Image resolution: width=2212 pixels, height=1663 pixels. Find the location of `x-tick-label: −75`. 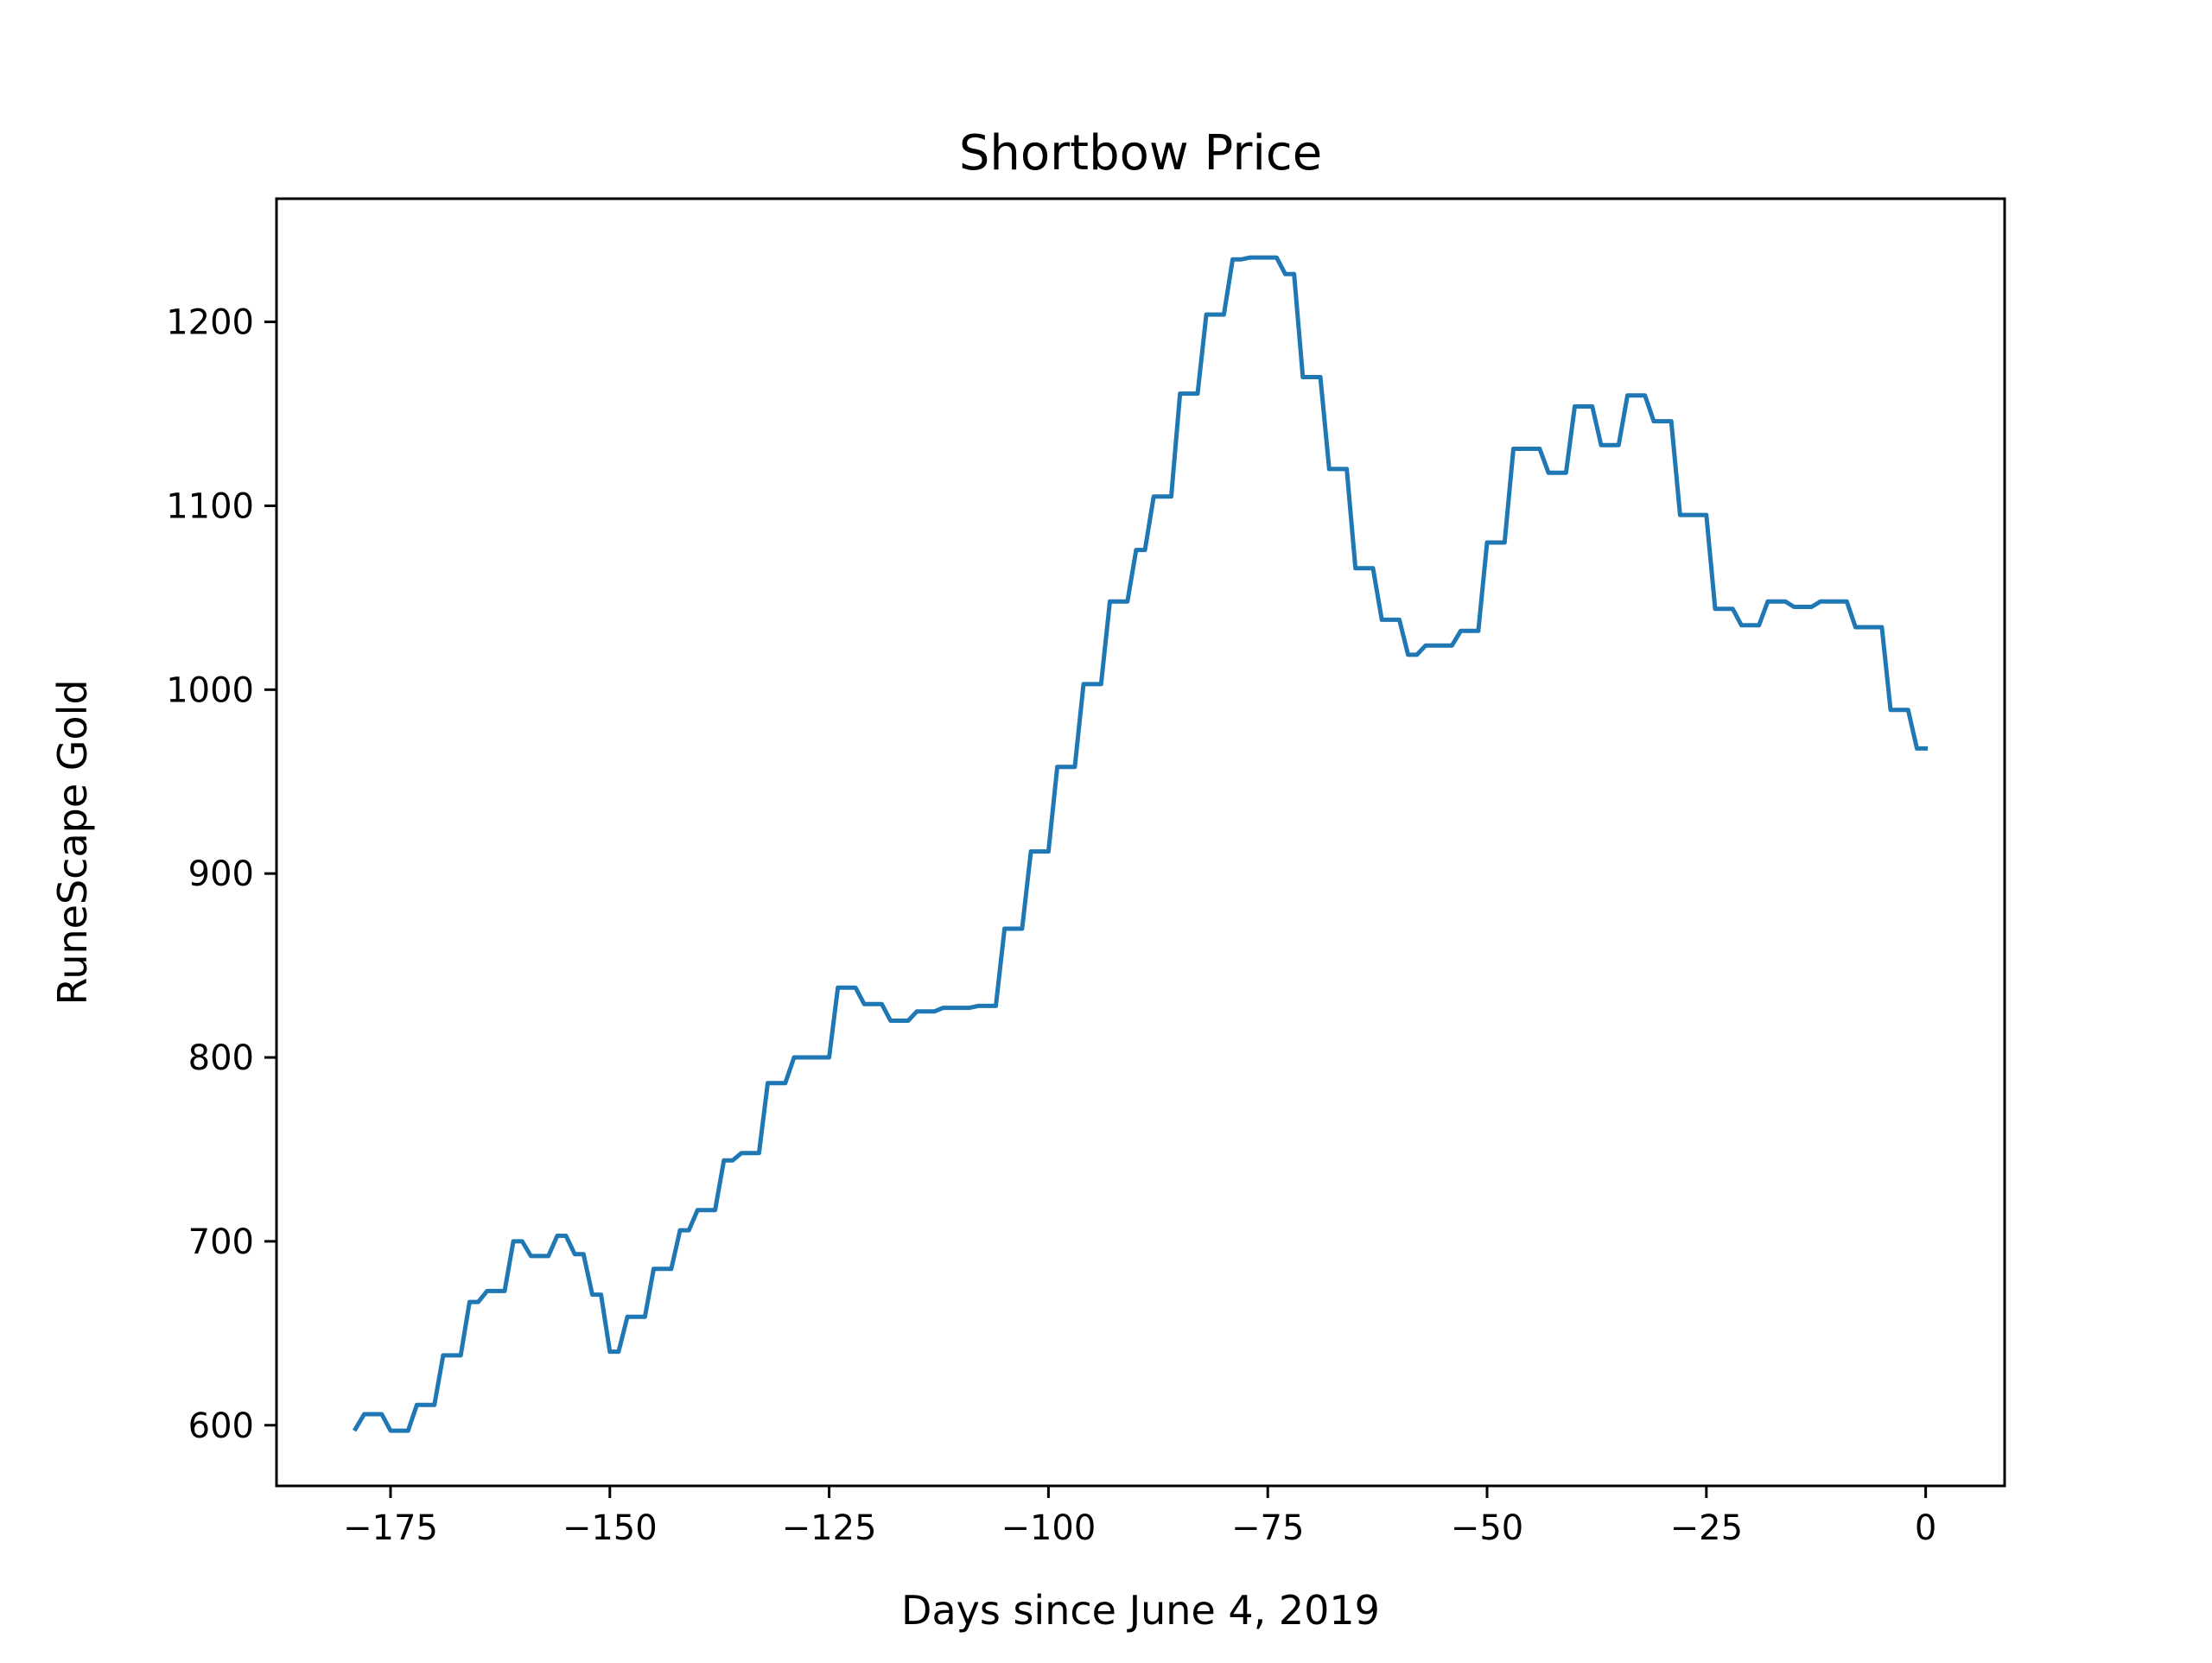

x-tick-label: −75 is located at coordinates (1267, 1528).